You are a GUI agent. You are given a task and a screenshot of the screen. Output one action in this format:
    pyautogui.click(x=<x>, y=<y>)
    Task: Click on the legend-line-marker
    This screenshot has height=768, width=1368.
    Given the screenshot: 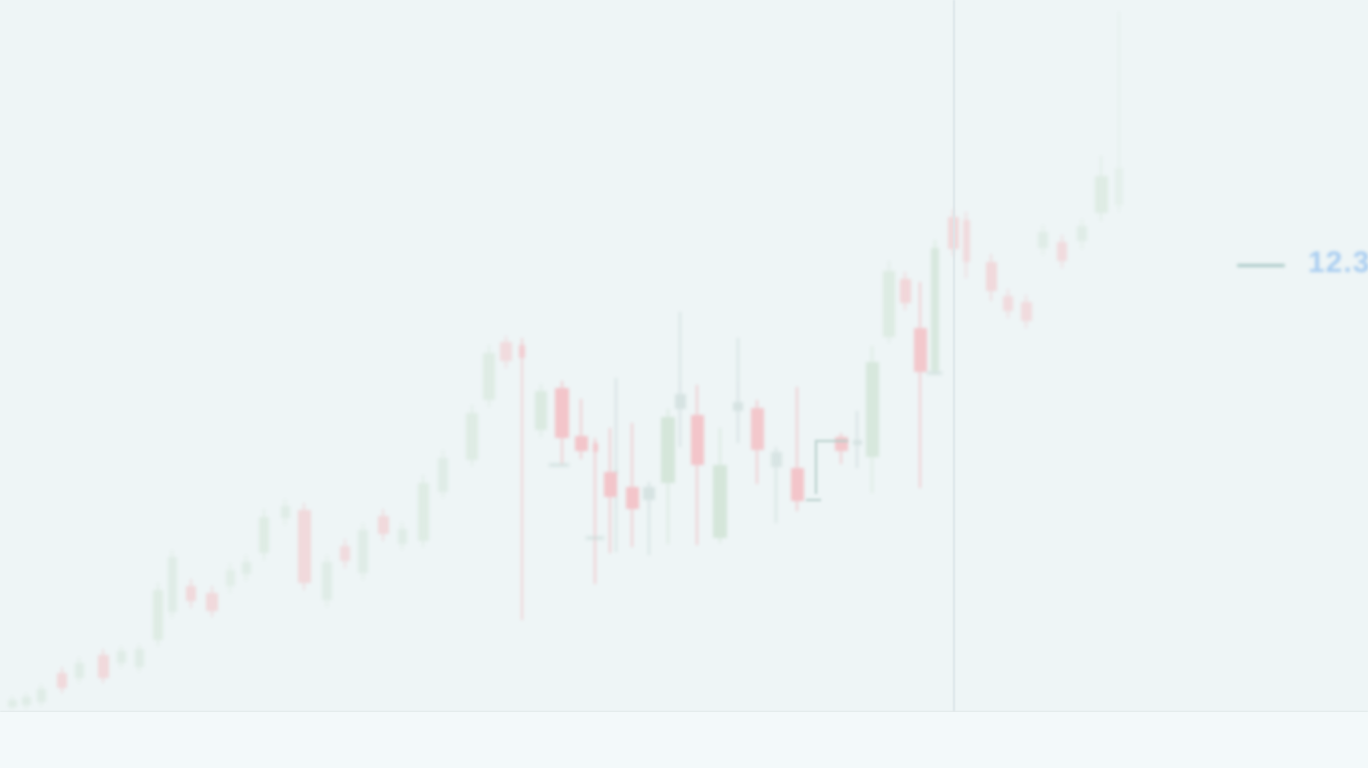 What is the action you would take?
    pyautogui.click(x=1261, y=265)
    